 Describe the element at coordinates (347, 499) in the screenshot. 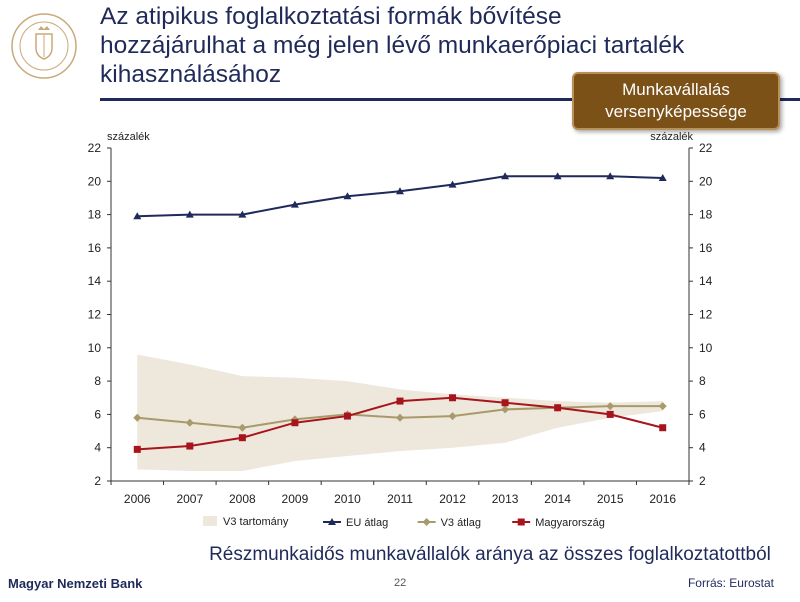

I see `x-tick-label: 2010` at that location.